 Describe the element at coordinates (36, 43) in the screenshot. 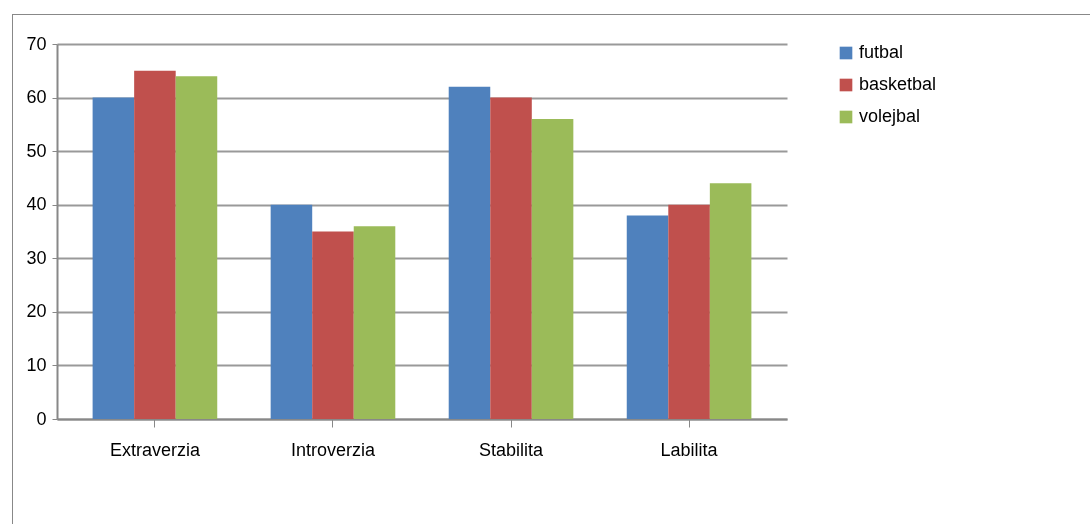

I see `y-tick-label: 70` at that location.